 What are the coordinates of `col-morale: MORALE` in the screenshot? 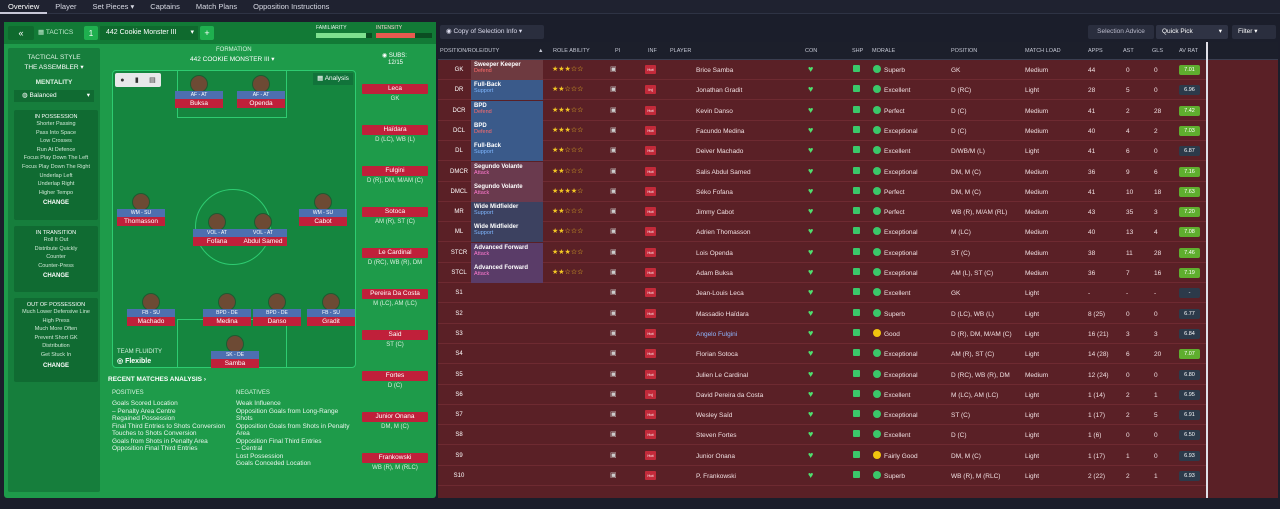 It's located at (884, 51).